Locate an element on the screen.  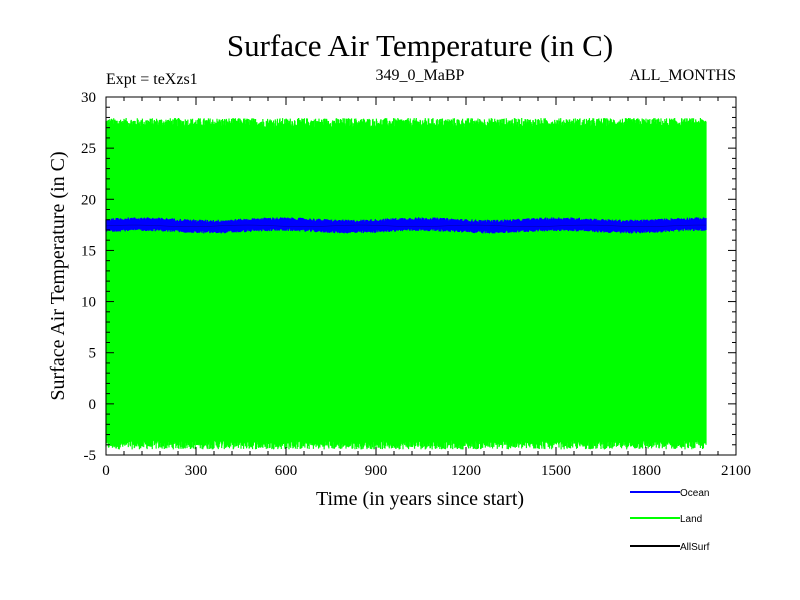
x-tick-label: 1200 is located at coordinates (466, 471).